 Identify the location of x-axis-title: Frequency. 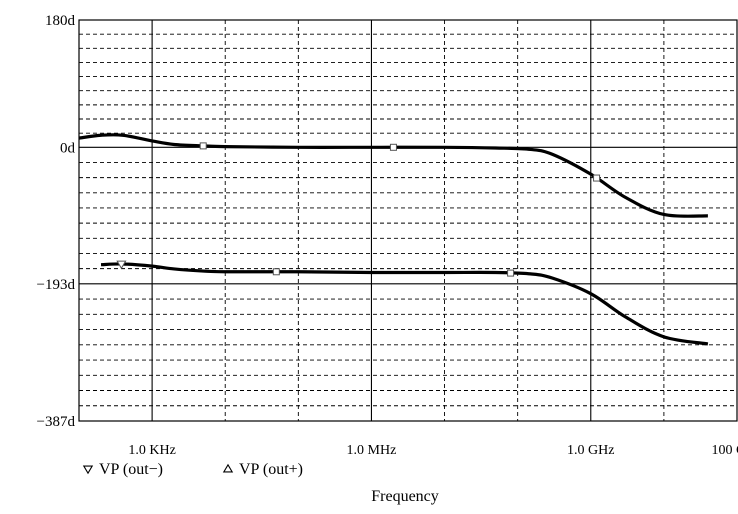
(405, 496).